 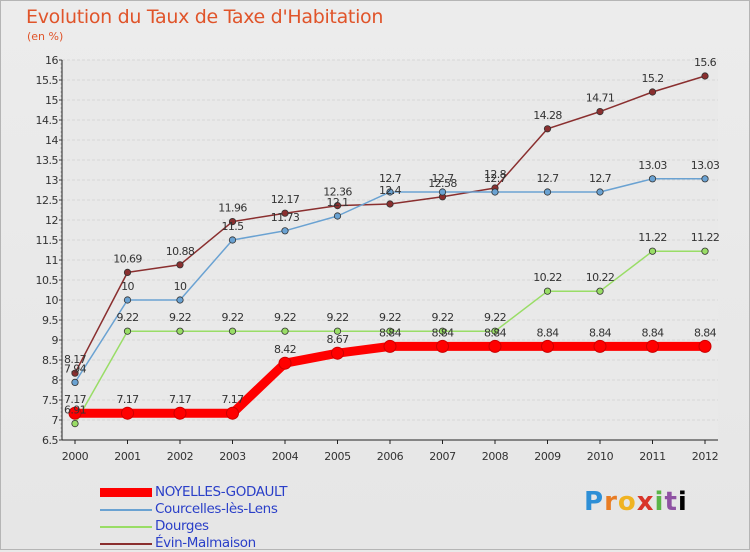 What do you see at coordinates (180, 456) in the screenshot?
I see `x-tick-label: 2002` at bounding box center [180, 456].